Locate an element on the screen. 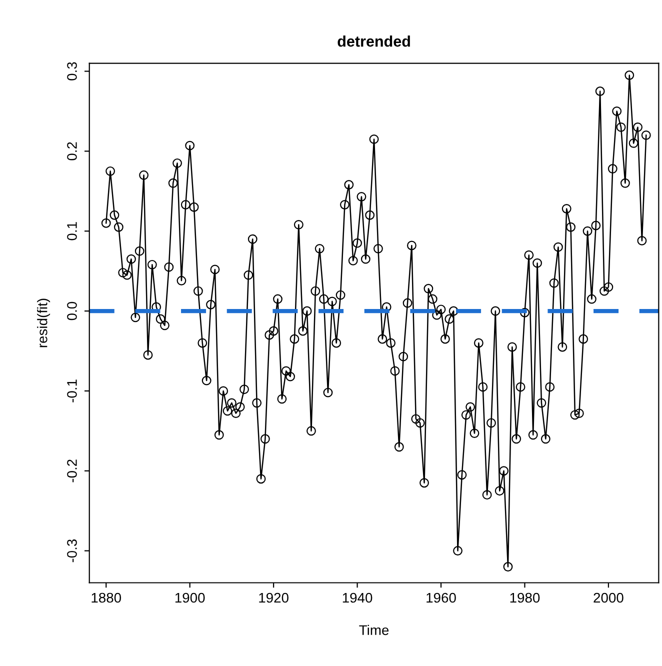  y-axis-title: resid(fit) is located at coordinates (43, 323).